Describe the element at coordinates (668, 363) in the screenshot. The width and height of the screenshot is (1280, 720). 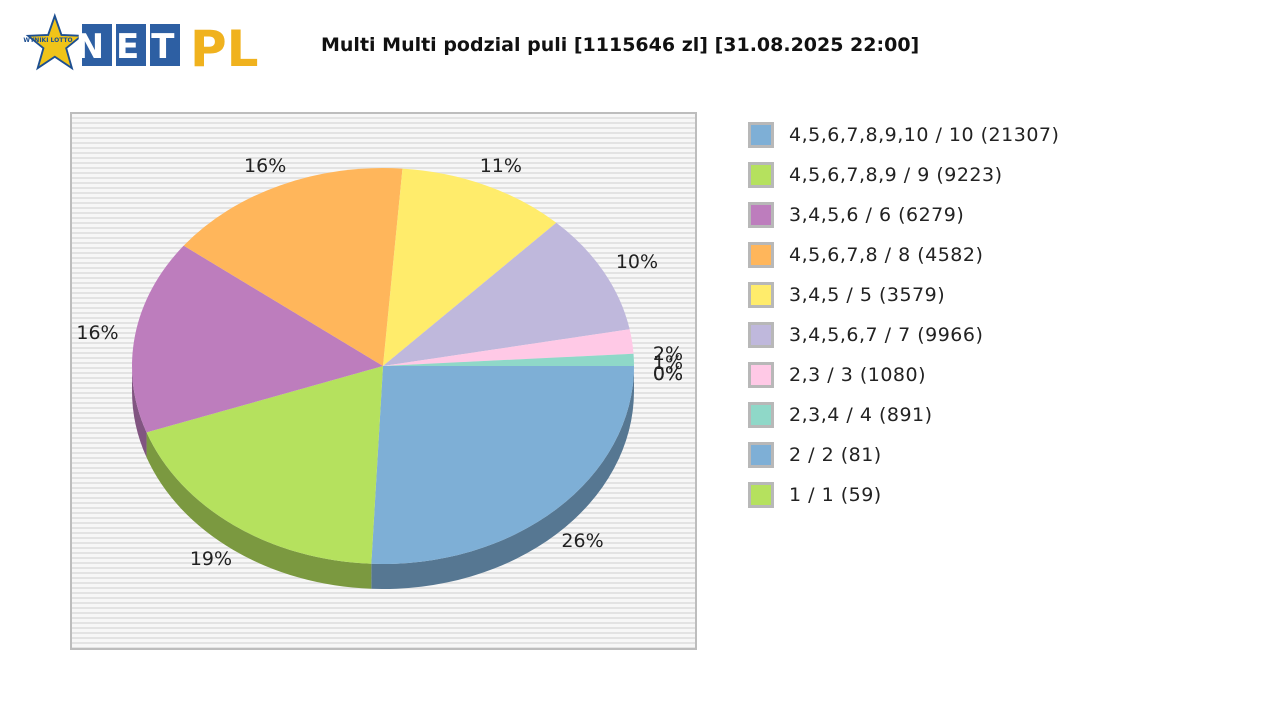
I see `pie-label-7: 1%` at that location.